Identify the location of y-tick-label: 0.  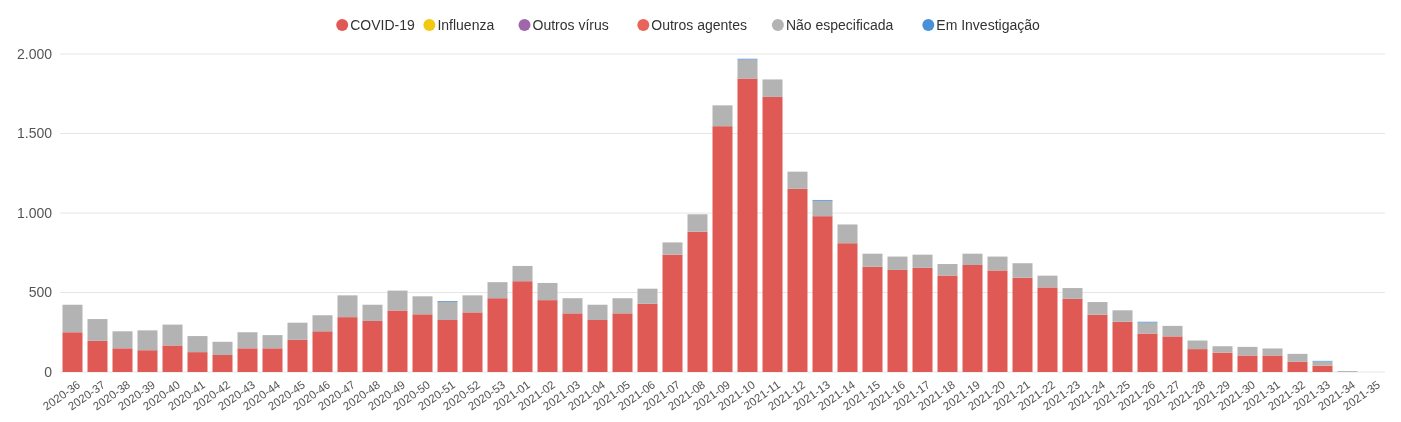
(48, 371).